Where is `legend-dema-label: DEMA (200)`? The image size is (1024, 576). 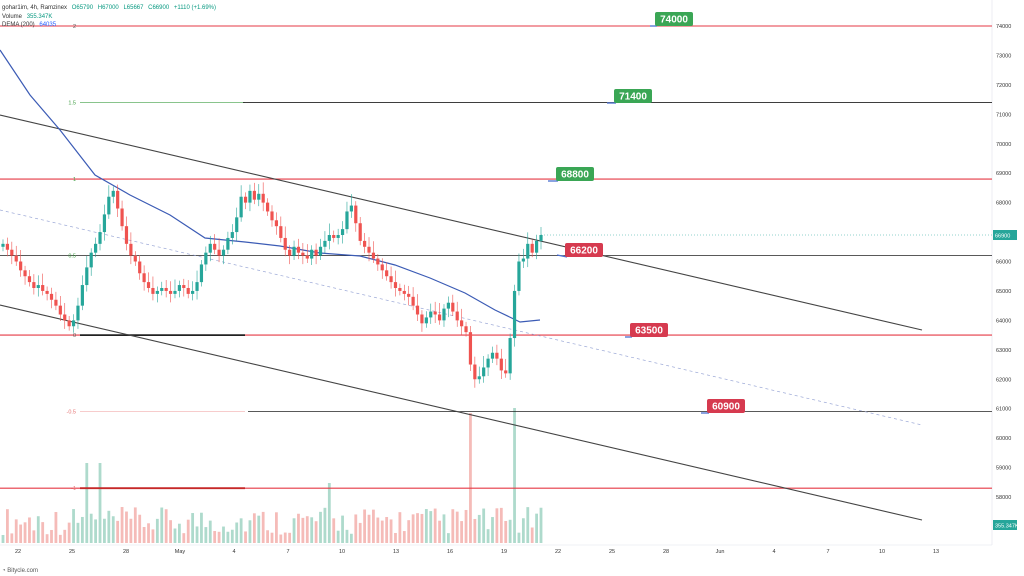 legend-dema-label: DEMA (200) is located at coordinates (18, 25).